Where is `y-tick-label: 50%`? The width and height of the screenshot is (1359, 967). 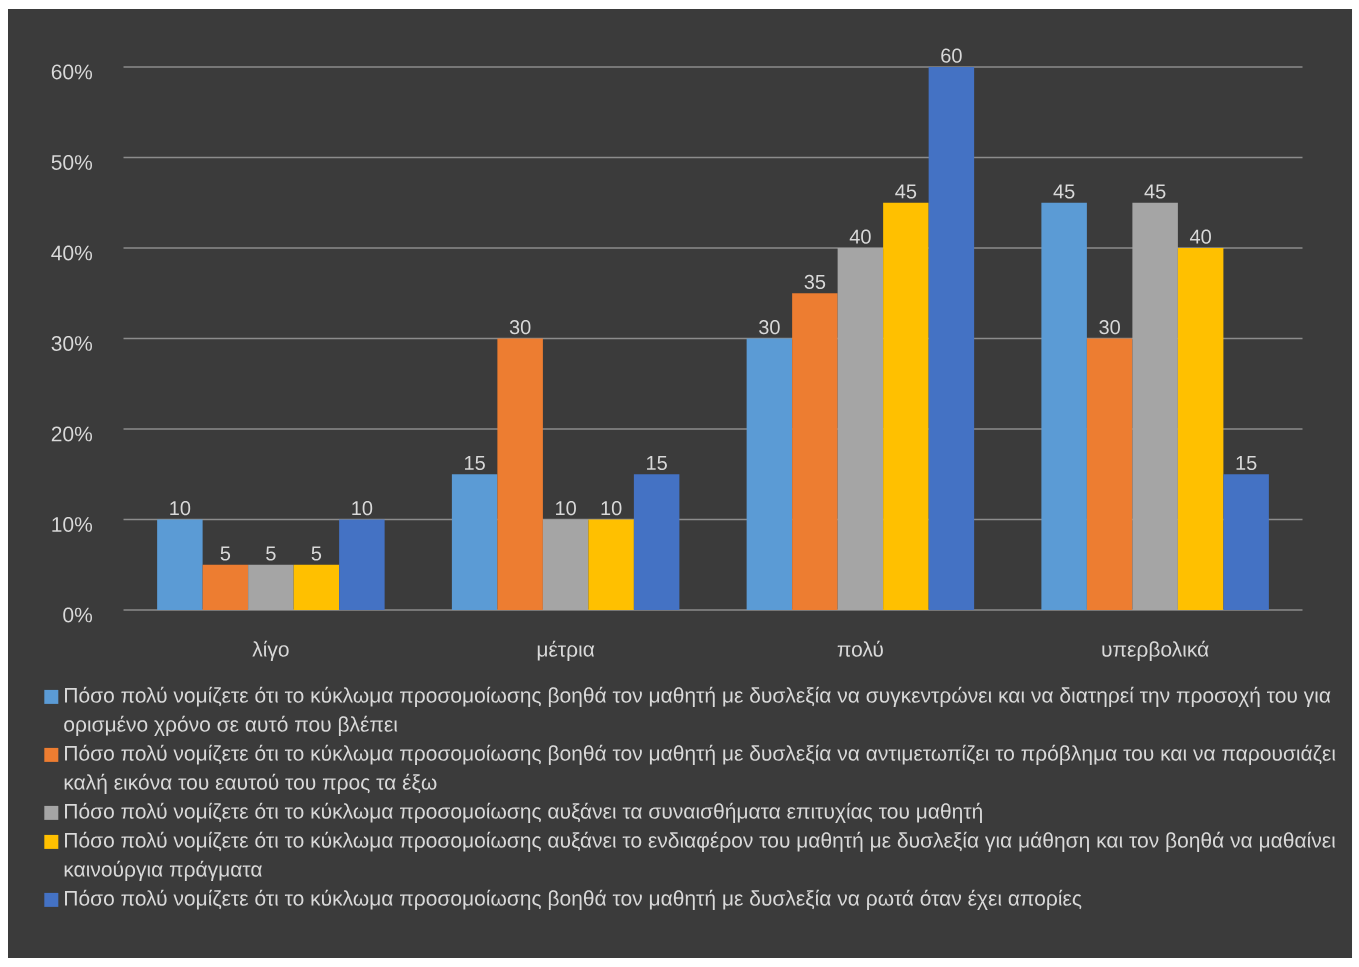 y-tick-label: 50% is located at coordinates (72, 162).